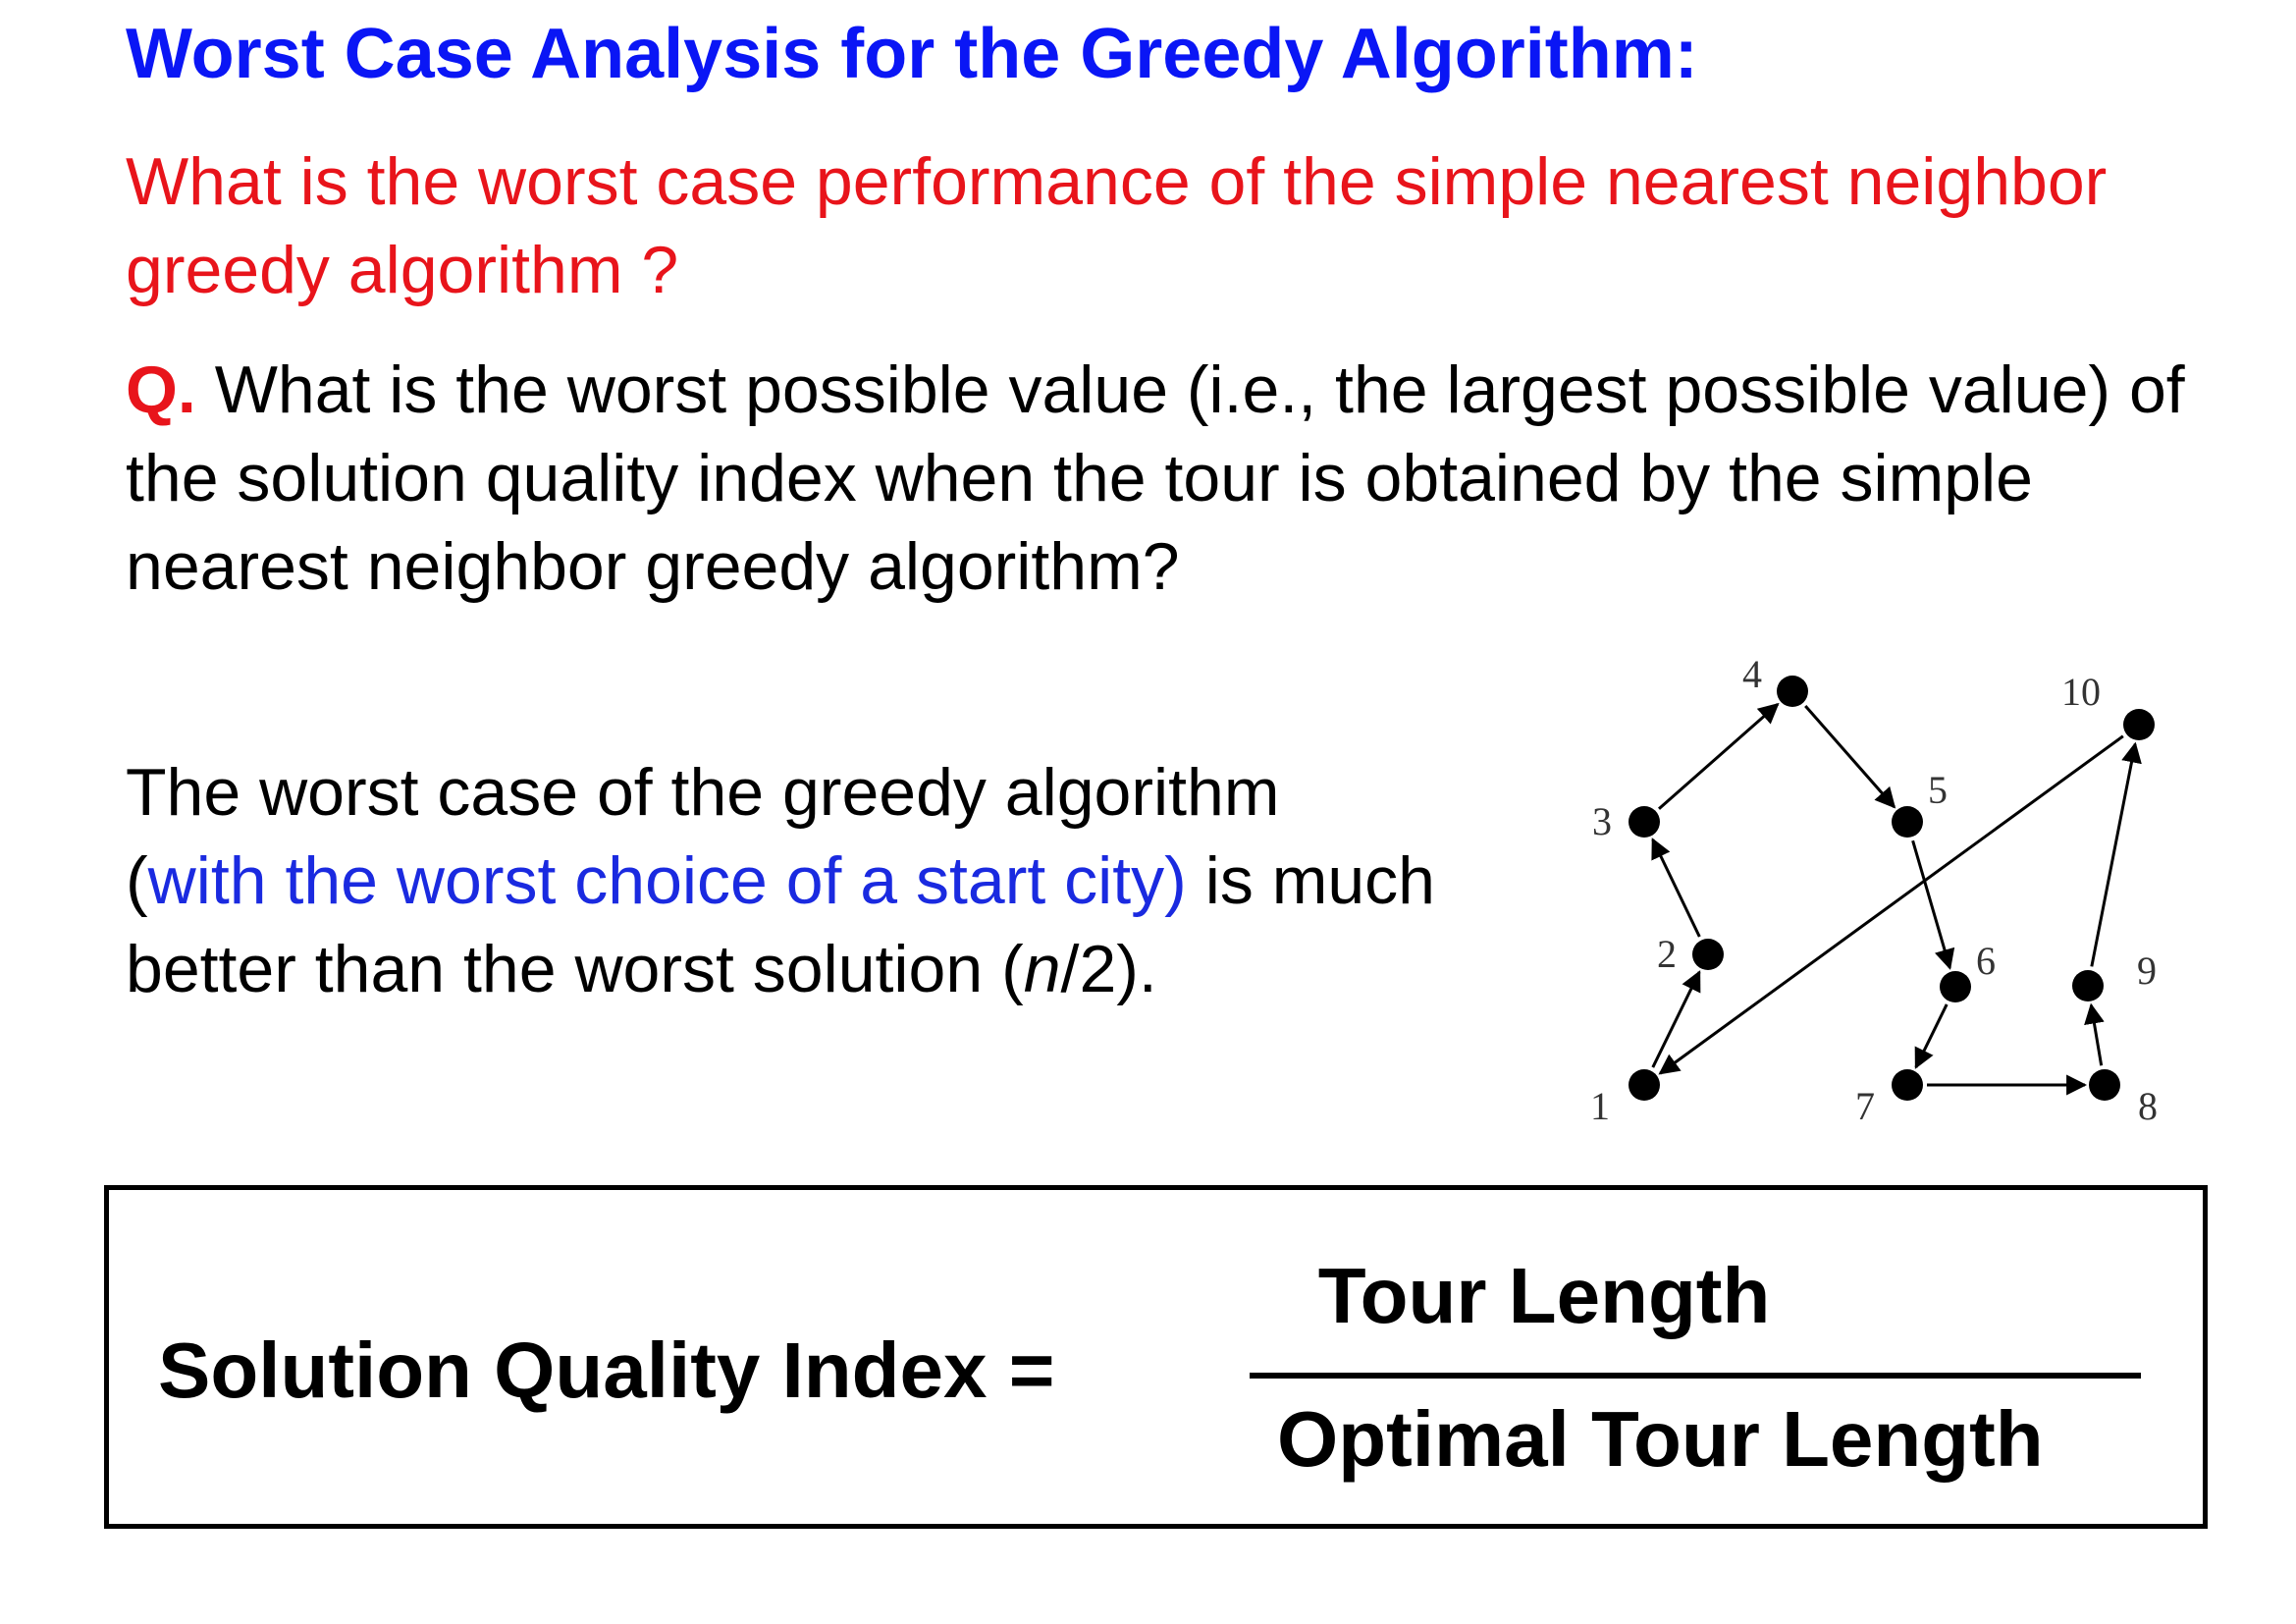 Image resolution: width=2296 pixels, height=1624 pixels. I want to click on tour-nodes, so click(1892, 888).